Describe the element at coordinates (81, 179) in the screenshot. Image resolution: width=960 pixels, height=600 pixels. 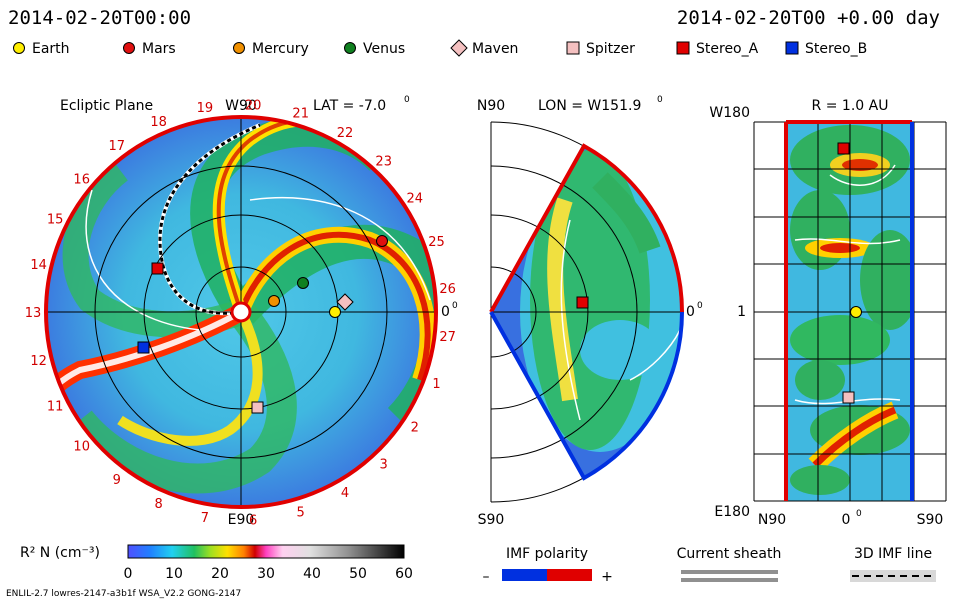
I see `rotation-number: 16` at that location.